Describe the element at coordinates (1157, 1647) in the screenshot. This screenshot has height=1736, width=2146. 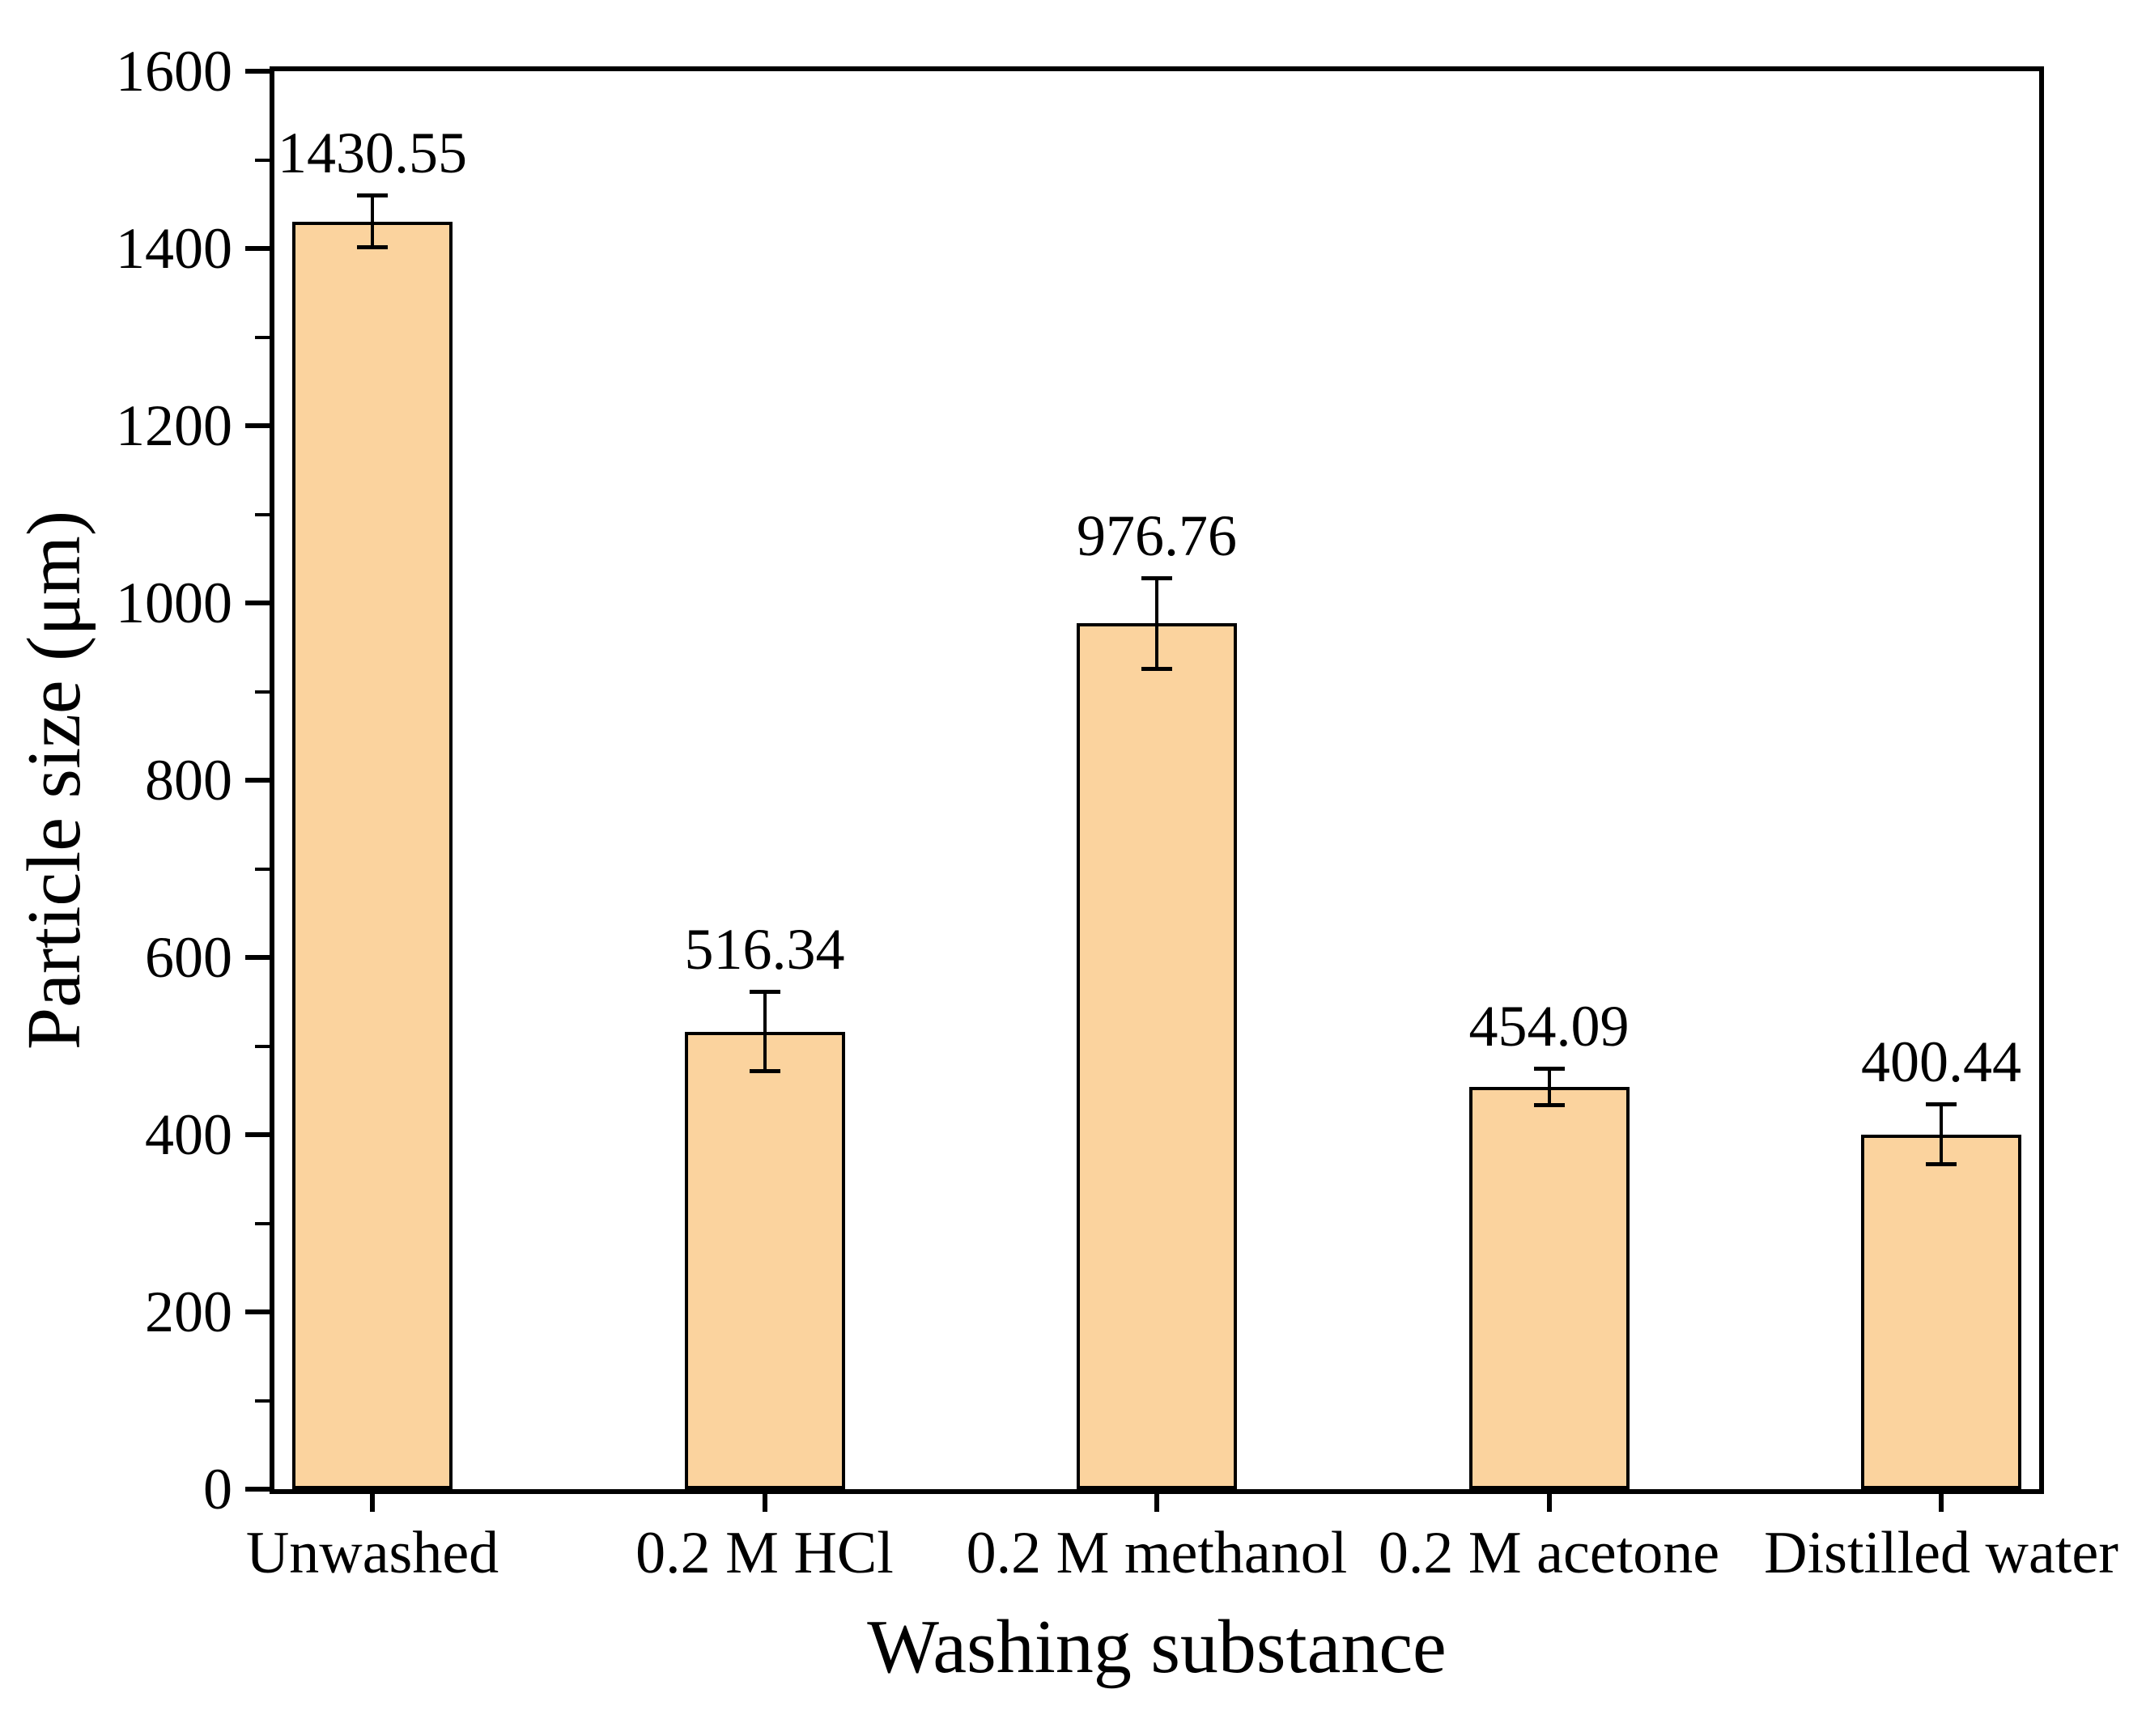
I see `x-axis-title: Washing substance` at that location.